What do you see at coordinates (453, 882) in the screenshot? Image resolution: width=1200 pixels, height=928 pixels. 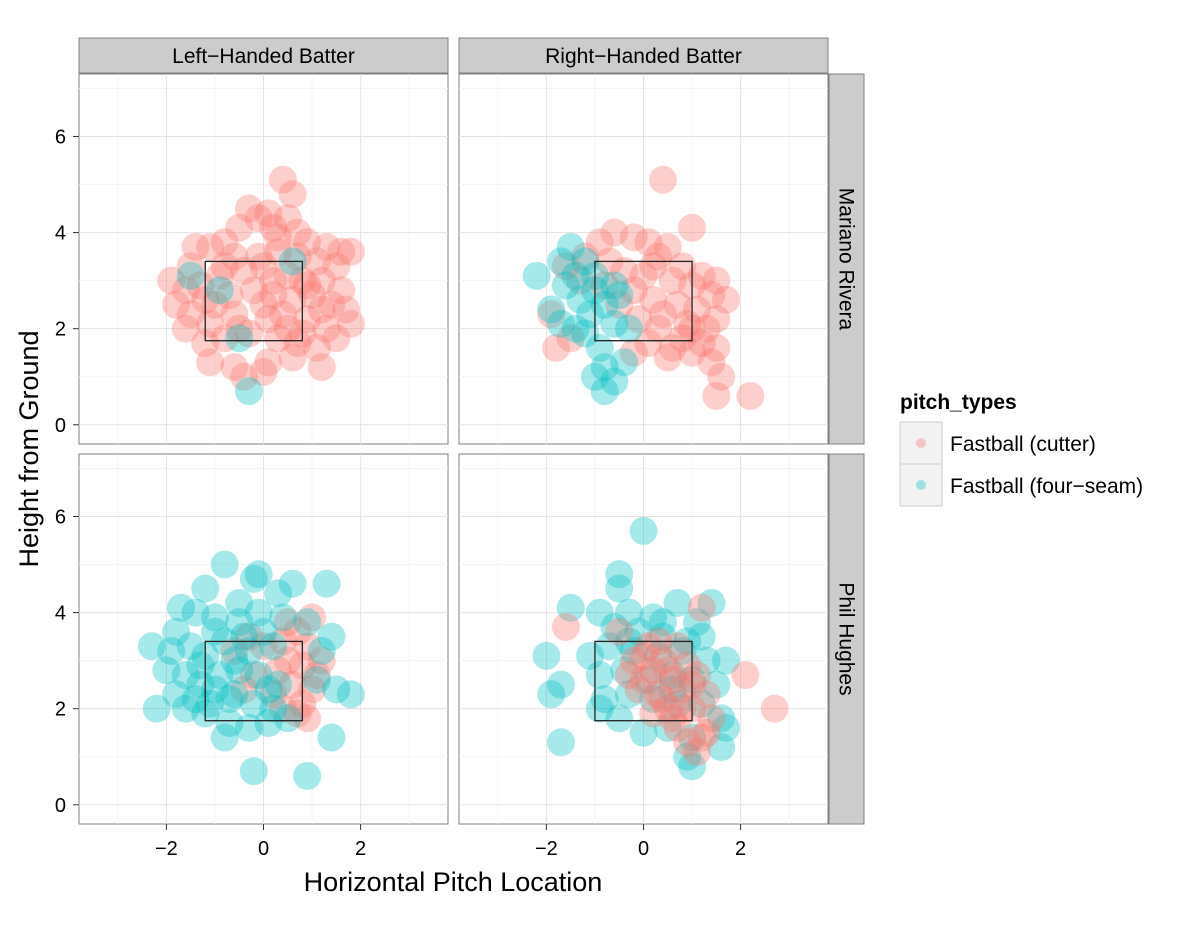 I see `x-axis-title: Horizontal Pitch Location` at bounding box center [453, 882].